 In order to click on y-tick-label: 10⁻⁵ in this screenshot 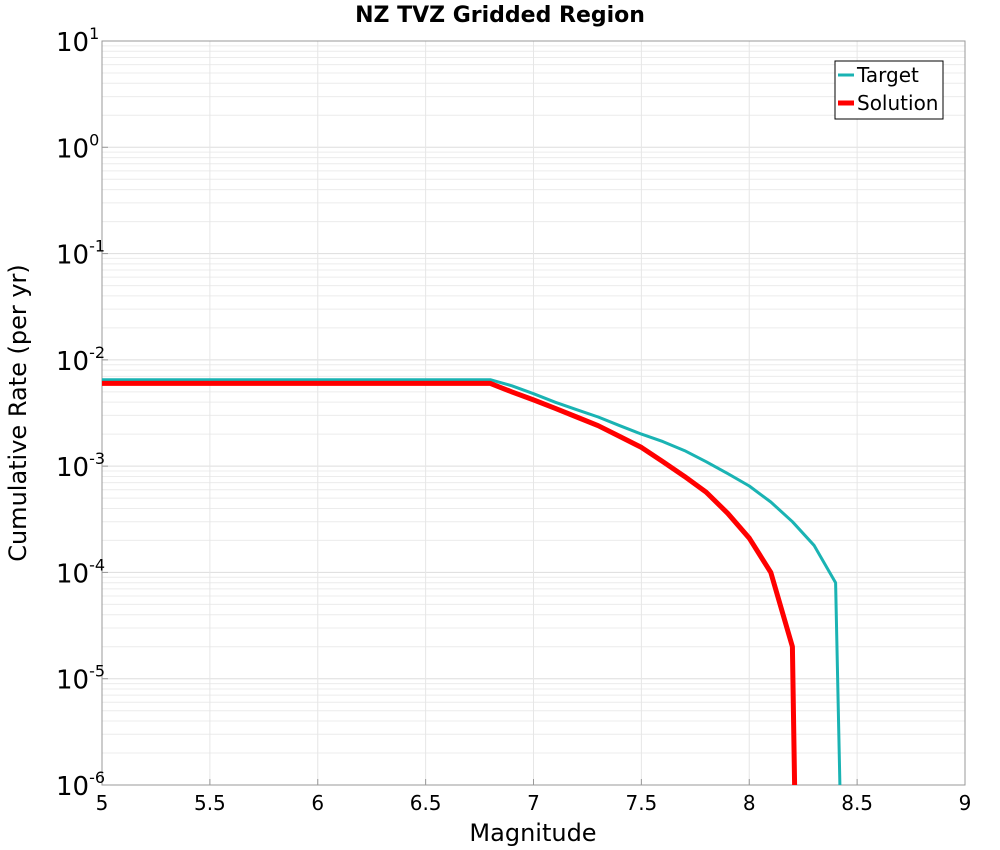, I will do `click(80, 679)`.